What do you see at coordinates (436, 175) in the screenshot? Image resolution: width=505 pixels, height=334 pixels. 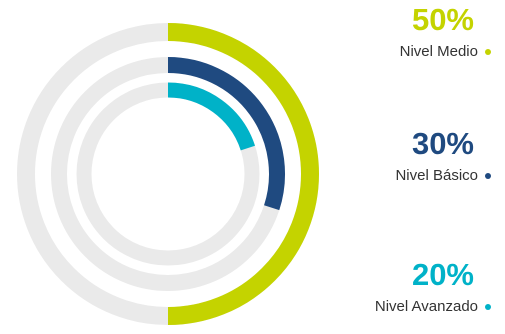 I see `legend-label-nivel-basico: Nivel Básico` at bounding box center [436, 175].